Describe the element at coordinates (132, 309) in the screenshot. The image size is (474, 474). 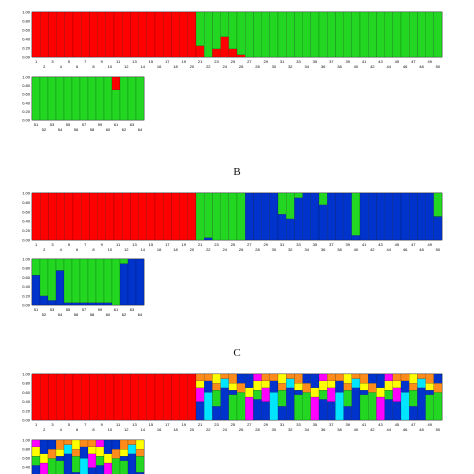
I see `panel-b-row2-label: 63` at that location.